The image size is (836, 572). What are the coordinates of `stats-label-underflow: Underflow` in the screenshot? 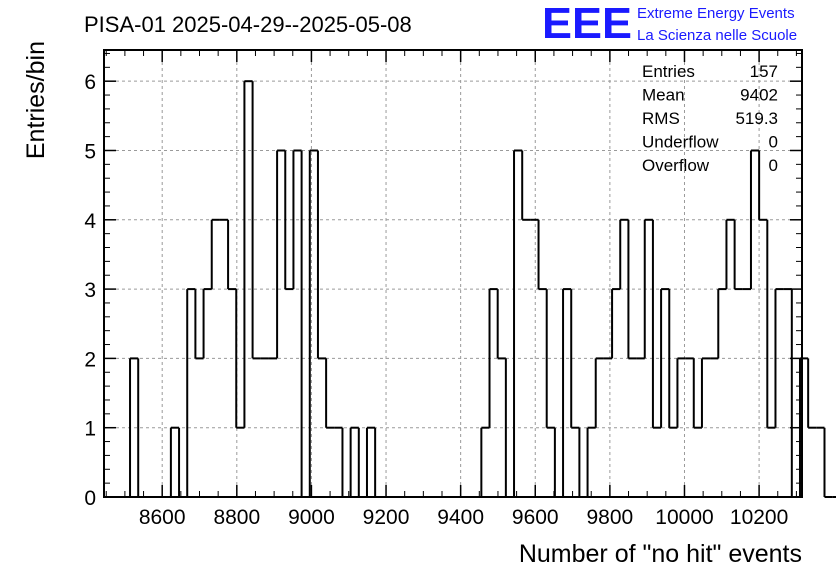 It's located at (680, 142).